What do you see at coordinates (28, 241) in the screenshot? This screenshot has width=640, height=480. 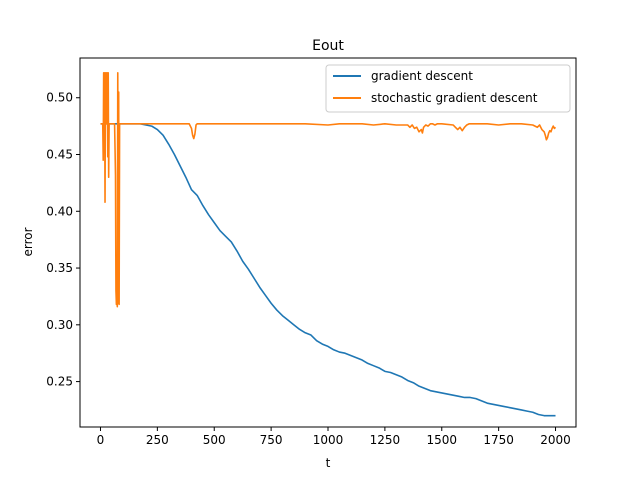 I see `y-axis-label: error` at bounding box center [28, 241].